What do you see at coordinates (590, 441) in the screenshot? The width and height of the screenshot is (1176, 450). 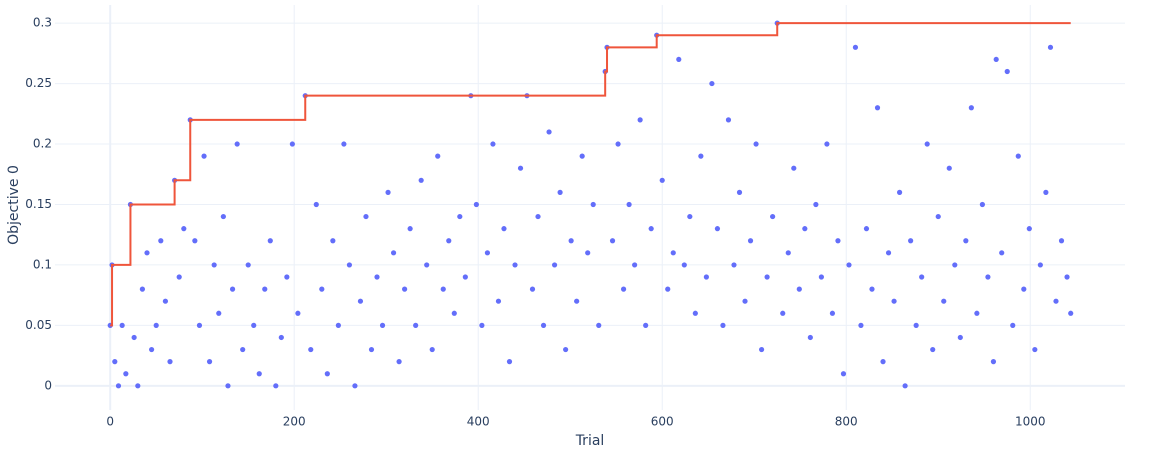 I see `x-axis-title: Trial` at bounding box center [590, 441].